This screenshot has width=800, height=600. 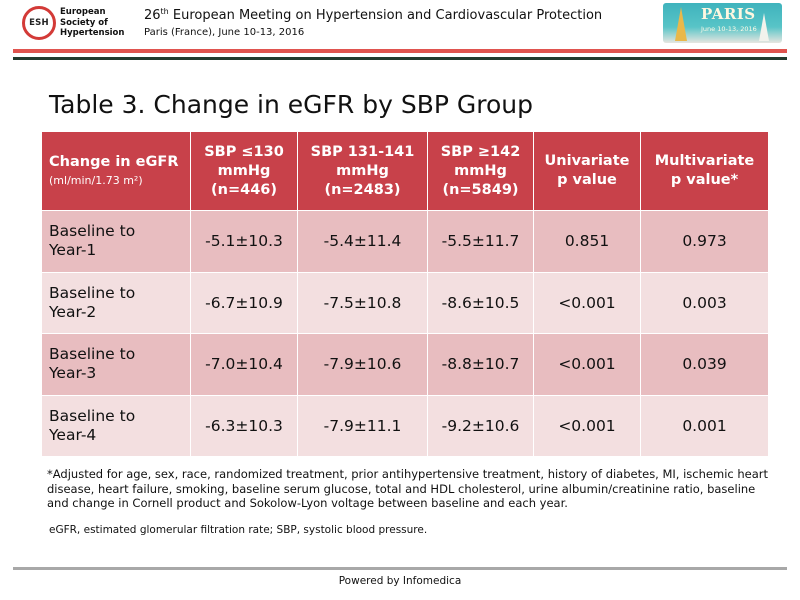 I want to click on row-label: Baseline to Year-2, so click(x=116, y=302).